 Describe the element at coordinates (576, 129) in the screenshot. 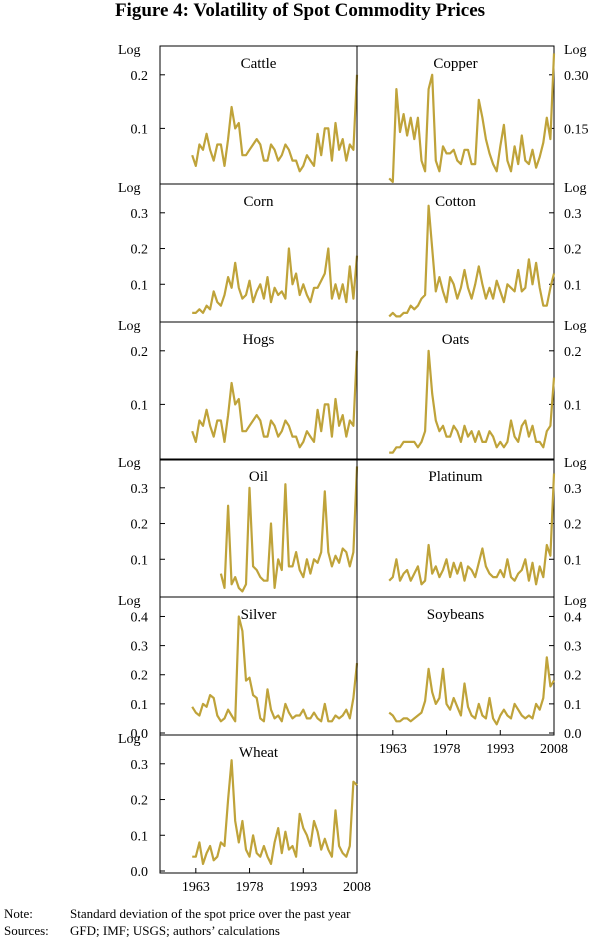

I see `copper-ytick-label: 0.15` at that location.